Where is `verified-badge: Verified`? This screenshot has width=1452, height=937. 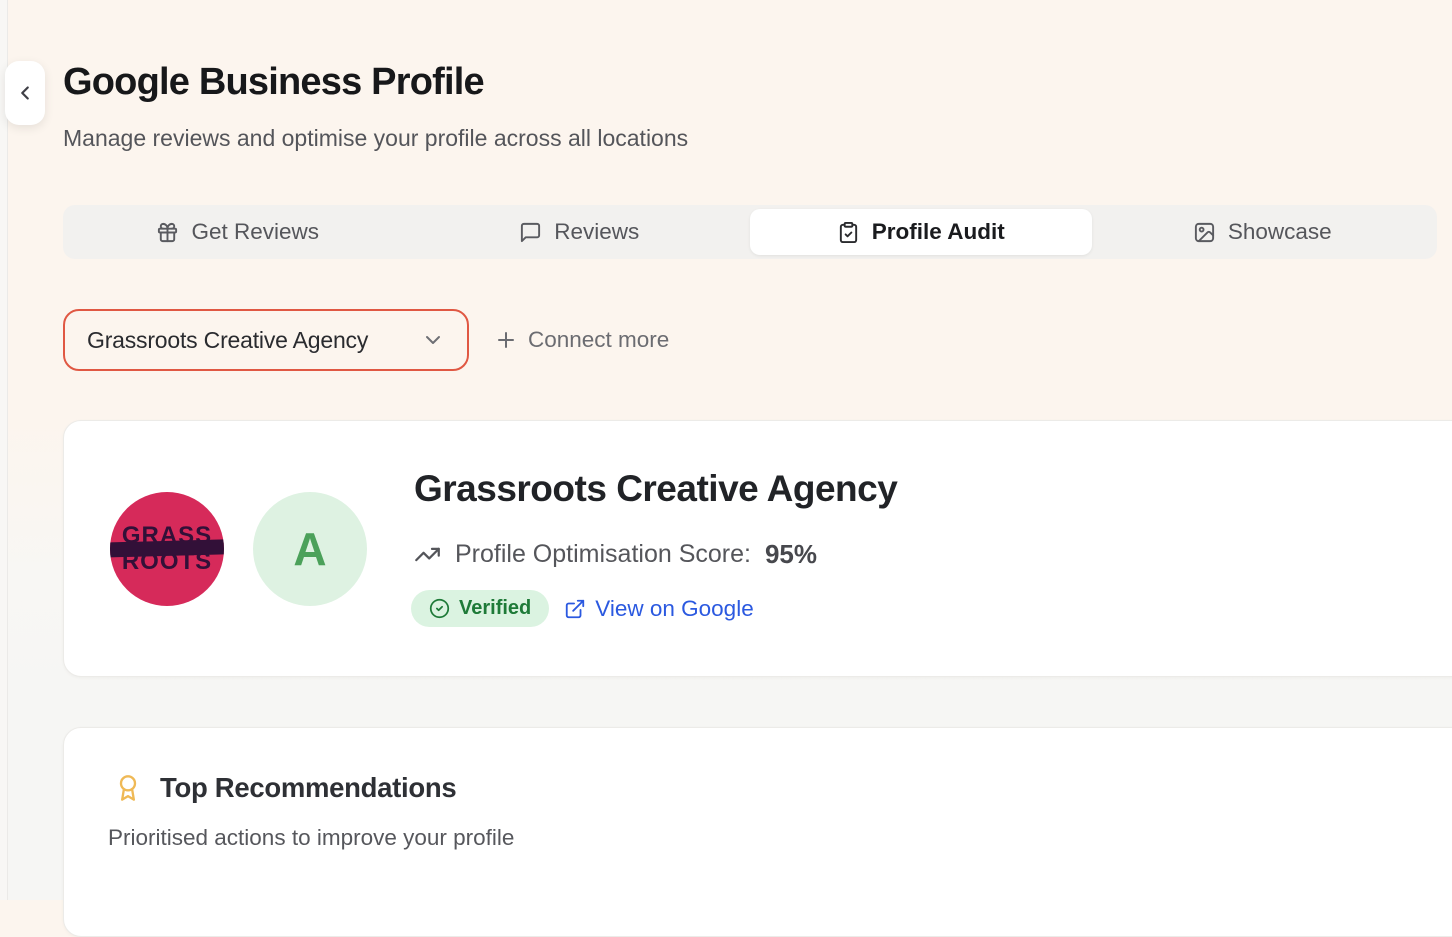
verified-badge: Verified is located at coordinates (480, 608).